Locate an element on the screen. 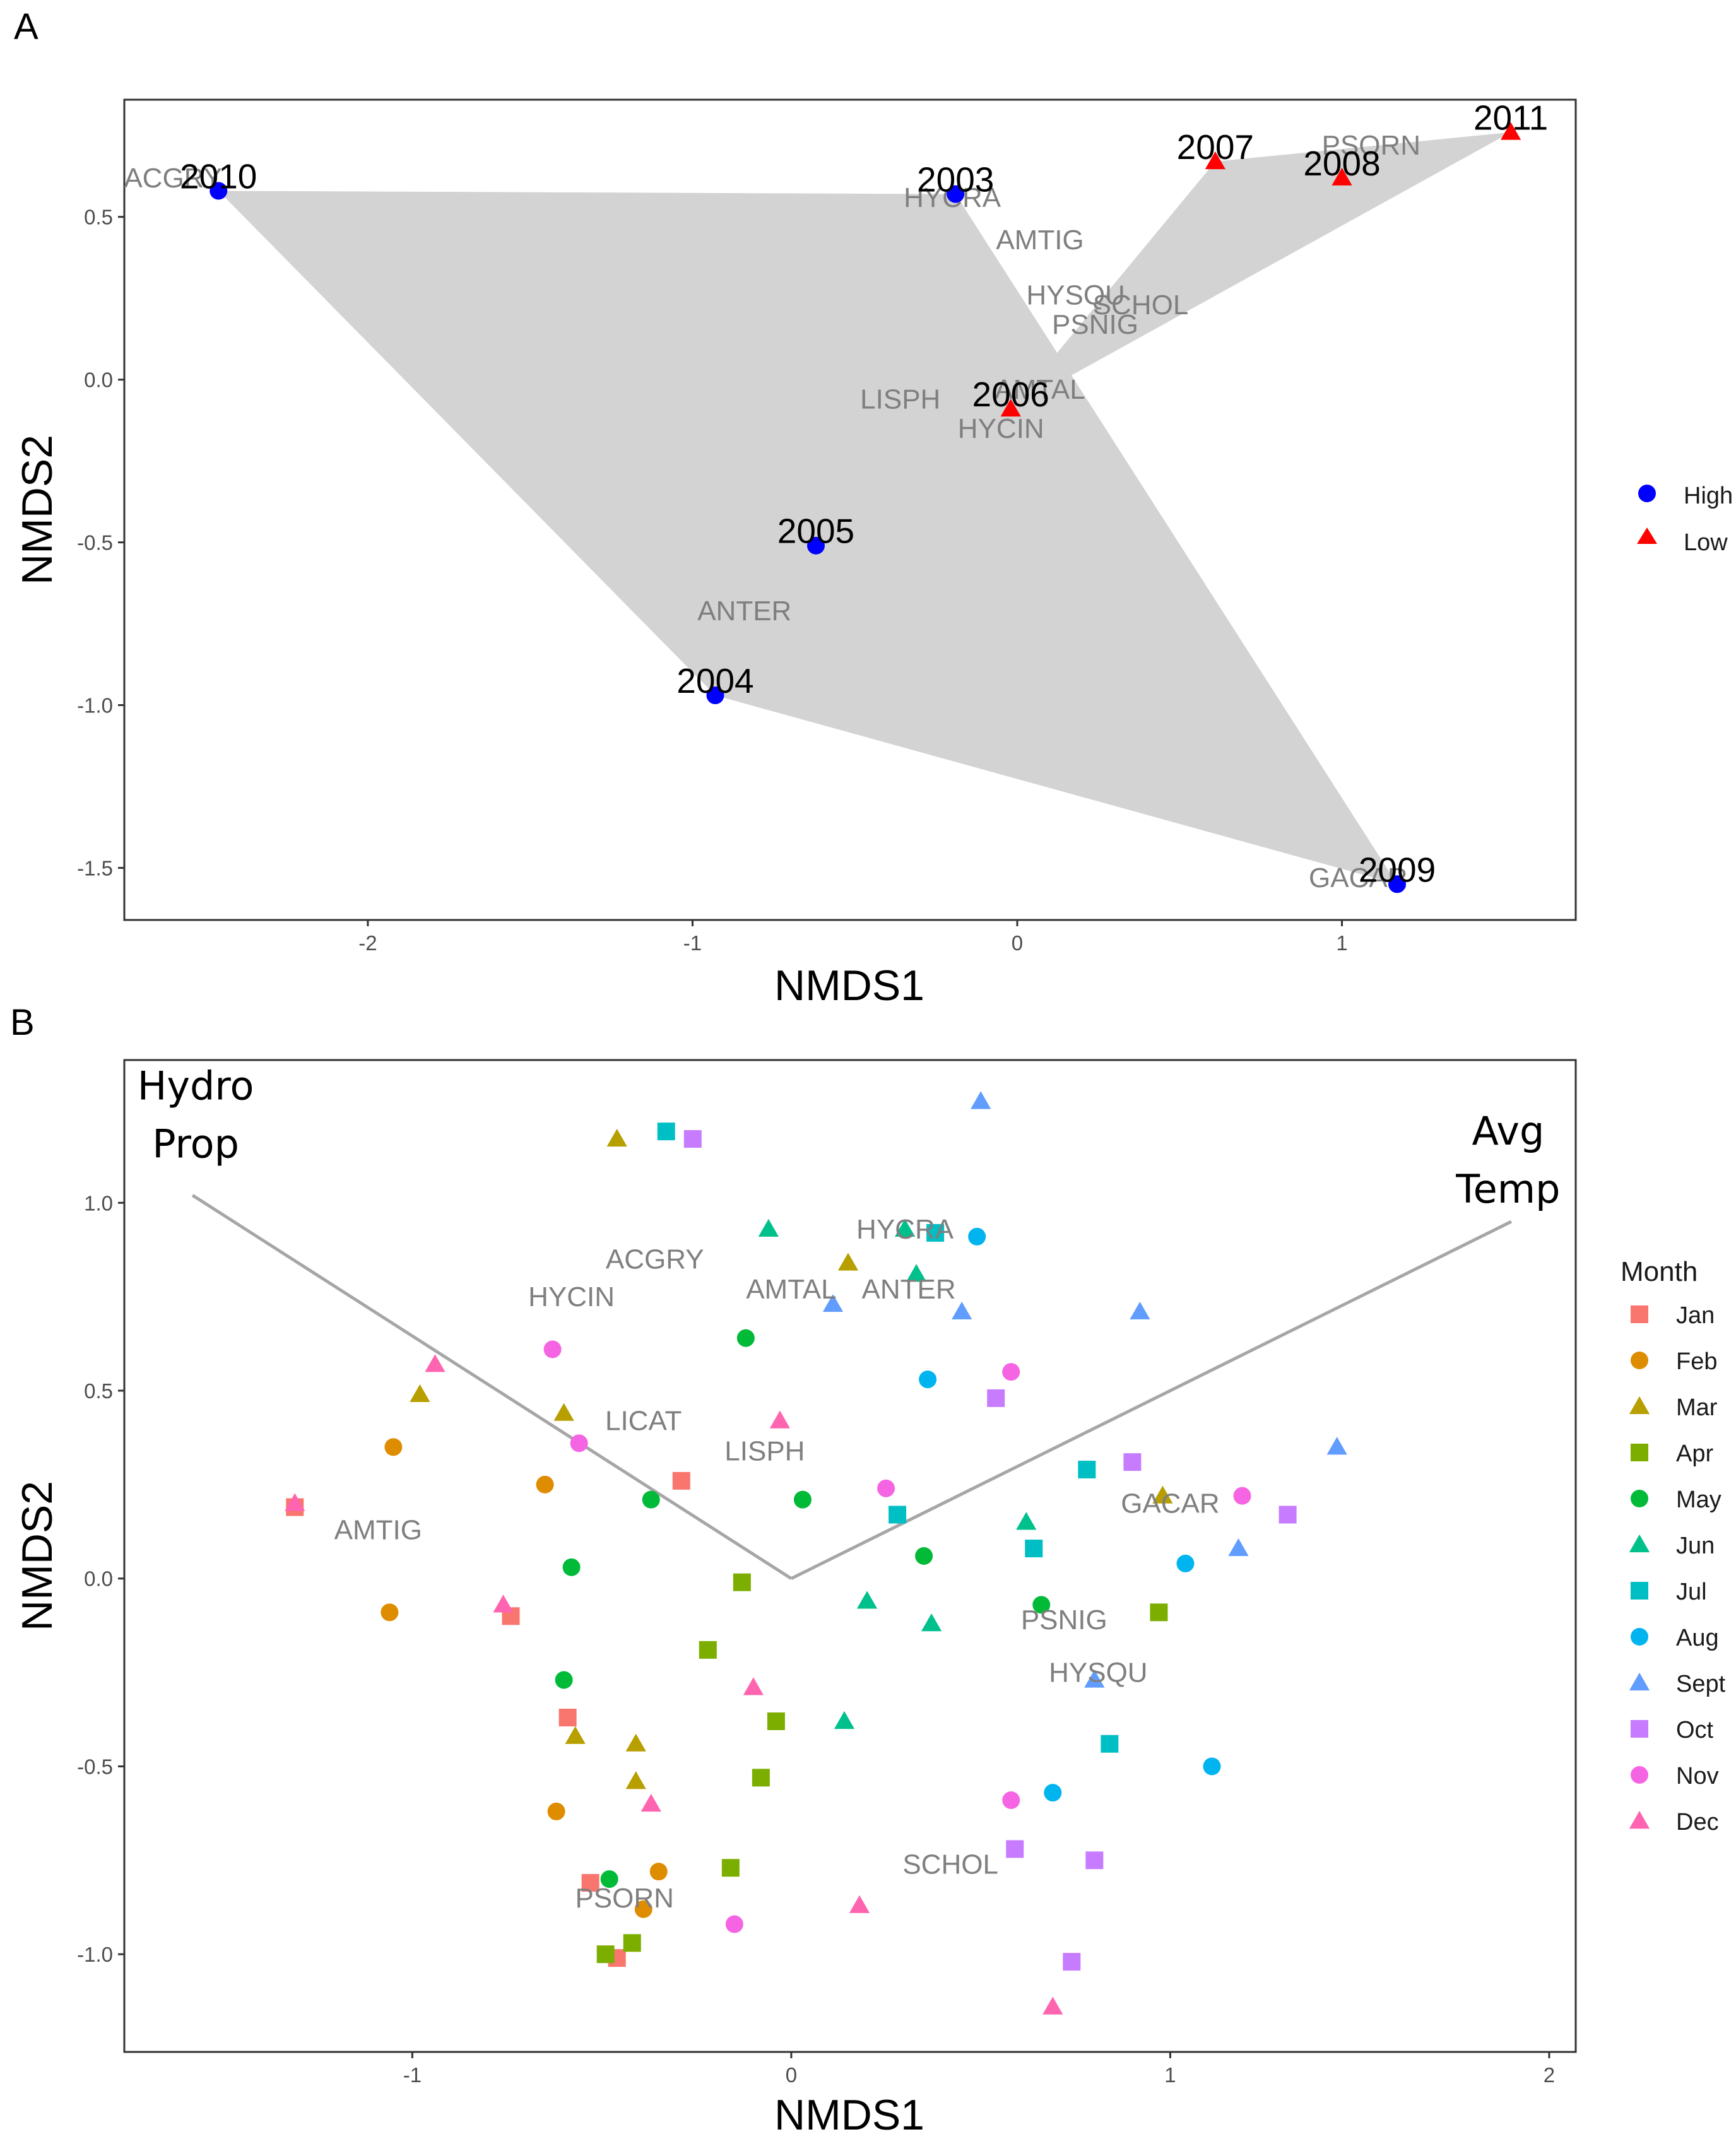 The height and width of the screenshot is (2139, 1736). species-label-anter: ANTER is located at coordinates (744, 611).